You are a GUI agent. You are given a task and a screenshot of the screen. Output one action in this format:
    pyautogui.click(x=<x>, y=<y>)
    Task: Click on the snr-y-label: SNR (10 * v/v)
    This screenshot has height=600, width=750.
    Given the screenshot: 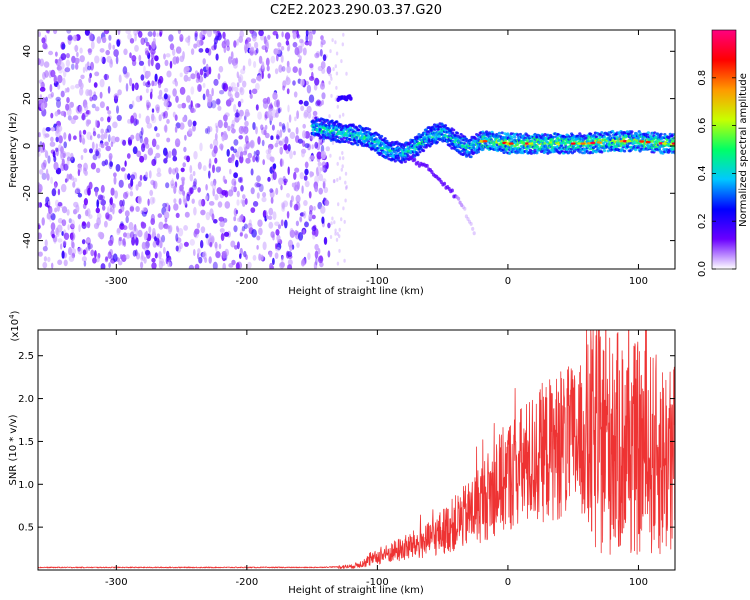 What is the action you would take?
    pyautogui.click(x=13, y=449)
    